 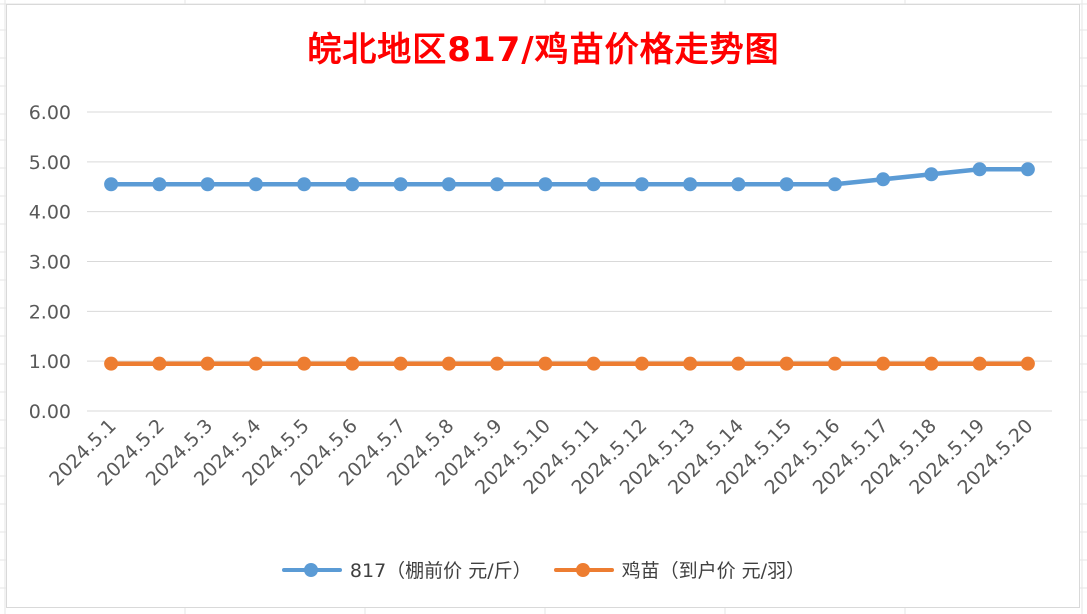 I want to click on legend-label-817: 817（棚前价 元/斤）, so click(x=440, y=571).